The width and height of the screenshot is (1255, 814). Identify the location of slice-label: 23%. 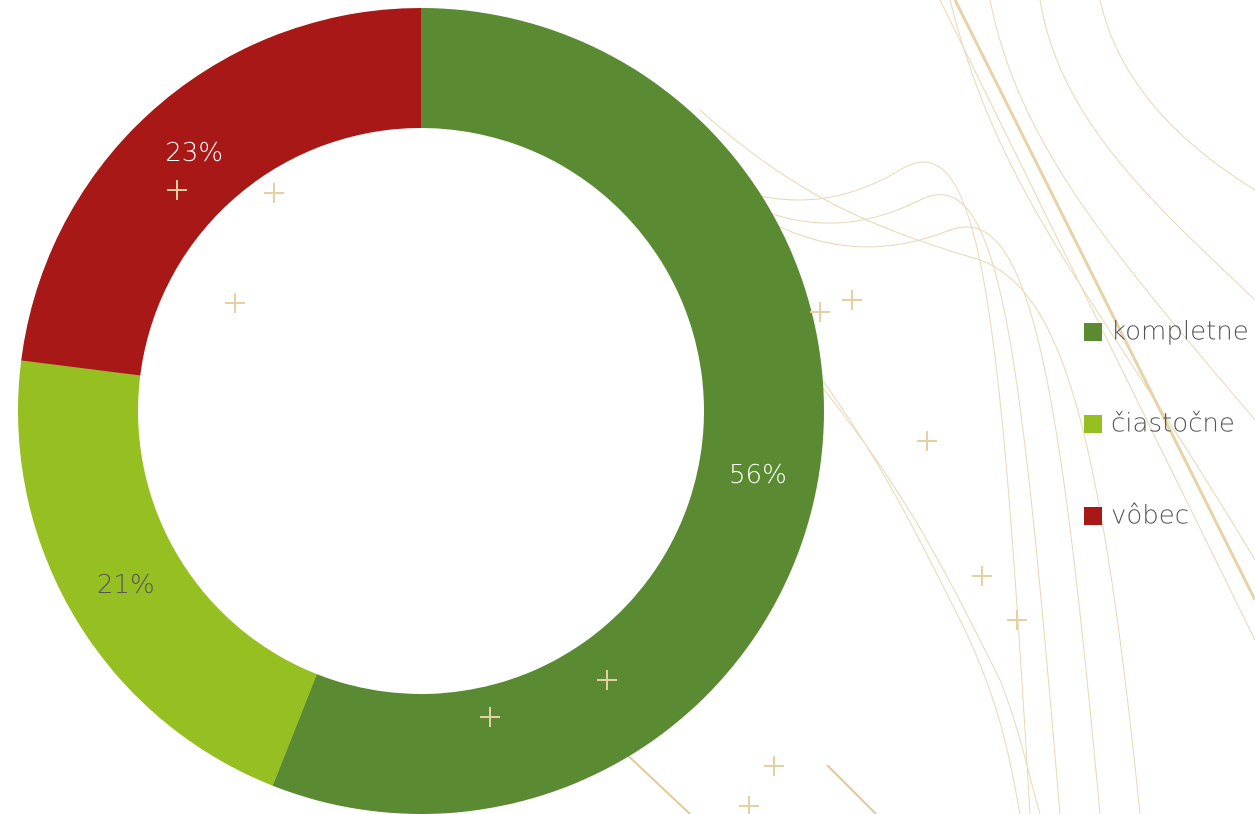
(194, 153).